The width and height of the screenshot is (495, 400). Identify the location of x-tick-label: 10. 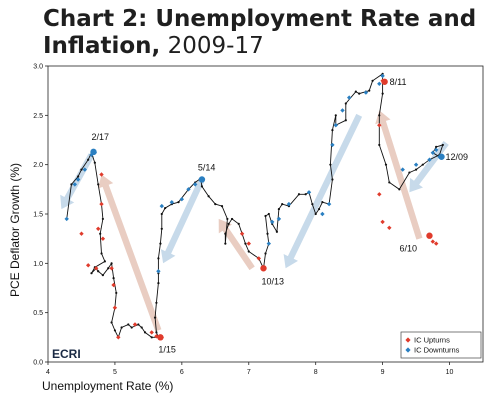
(450, 372).